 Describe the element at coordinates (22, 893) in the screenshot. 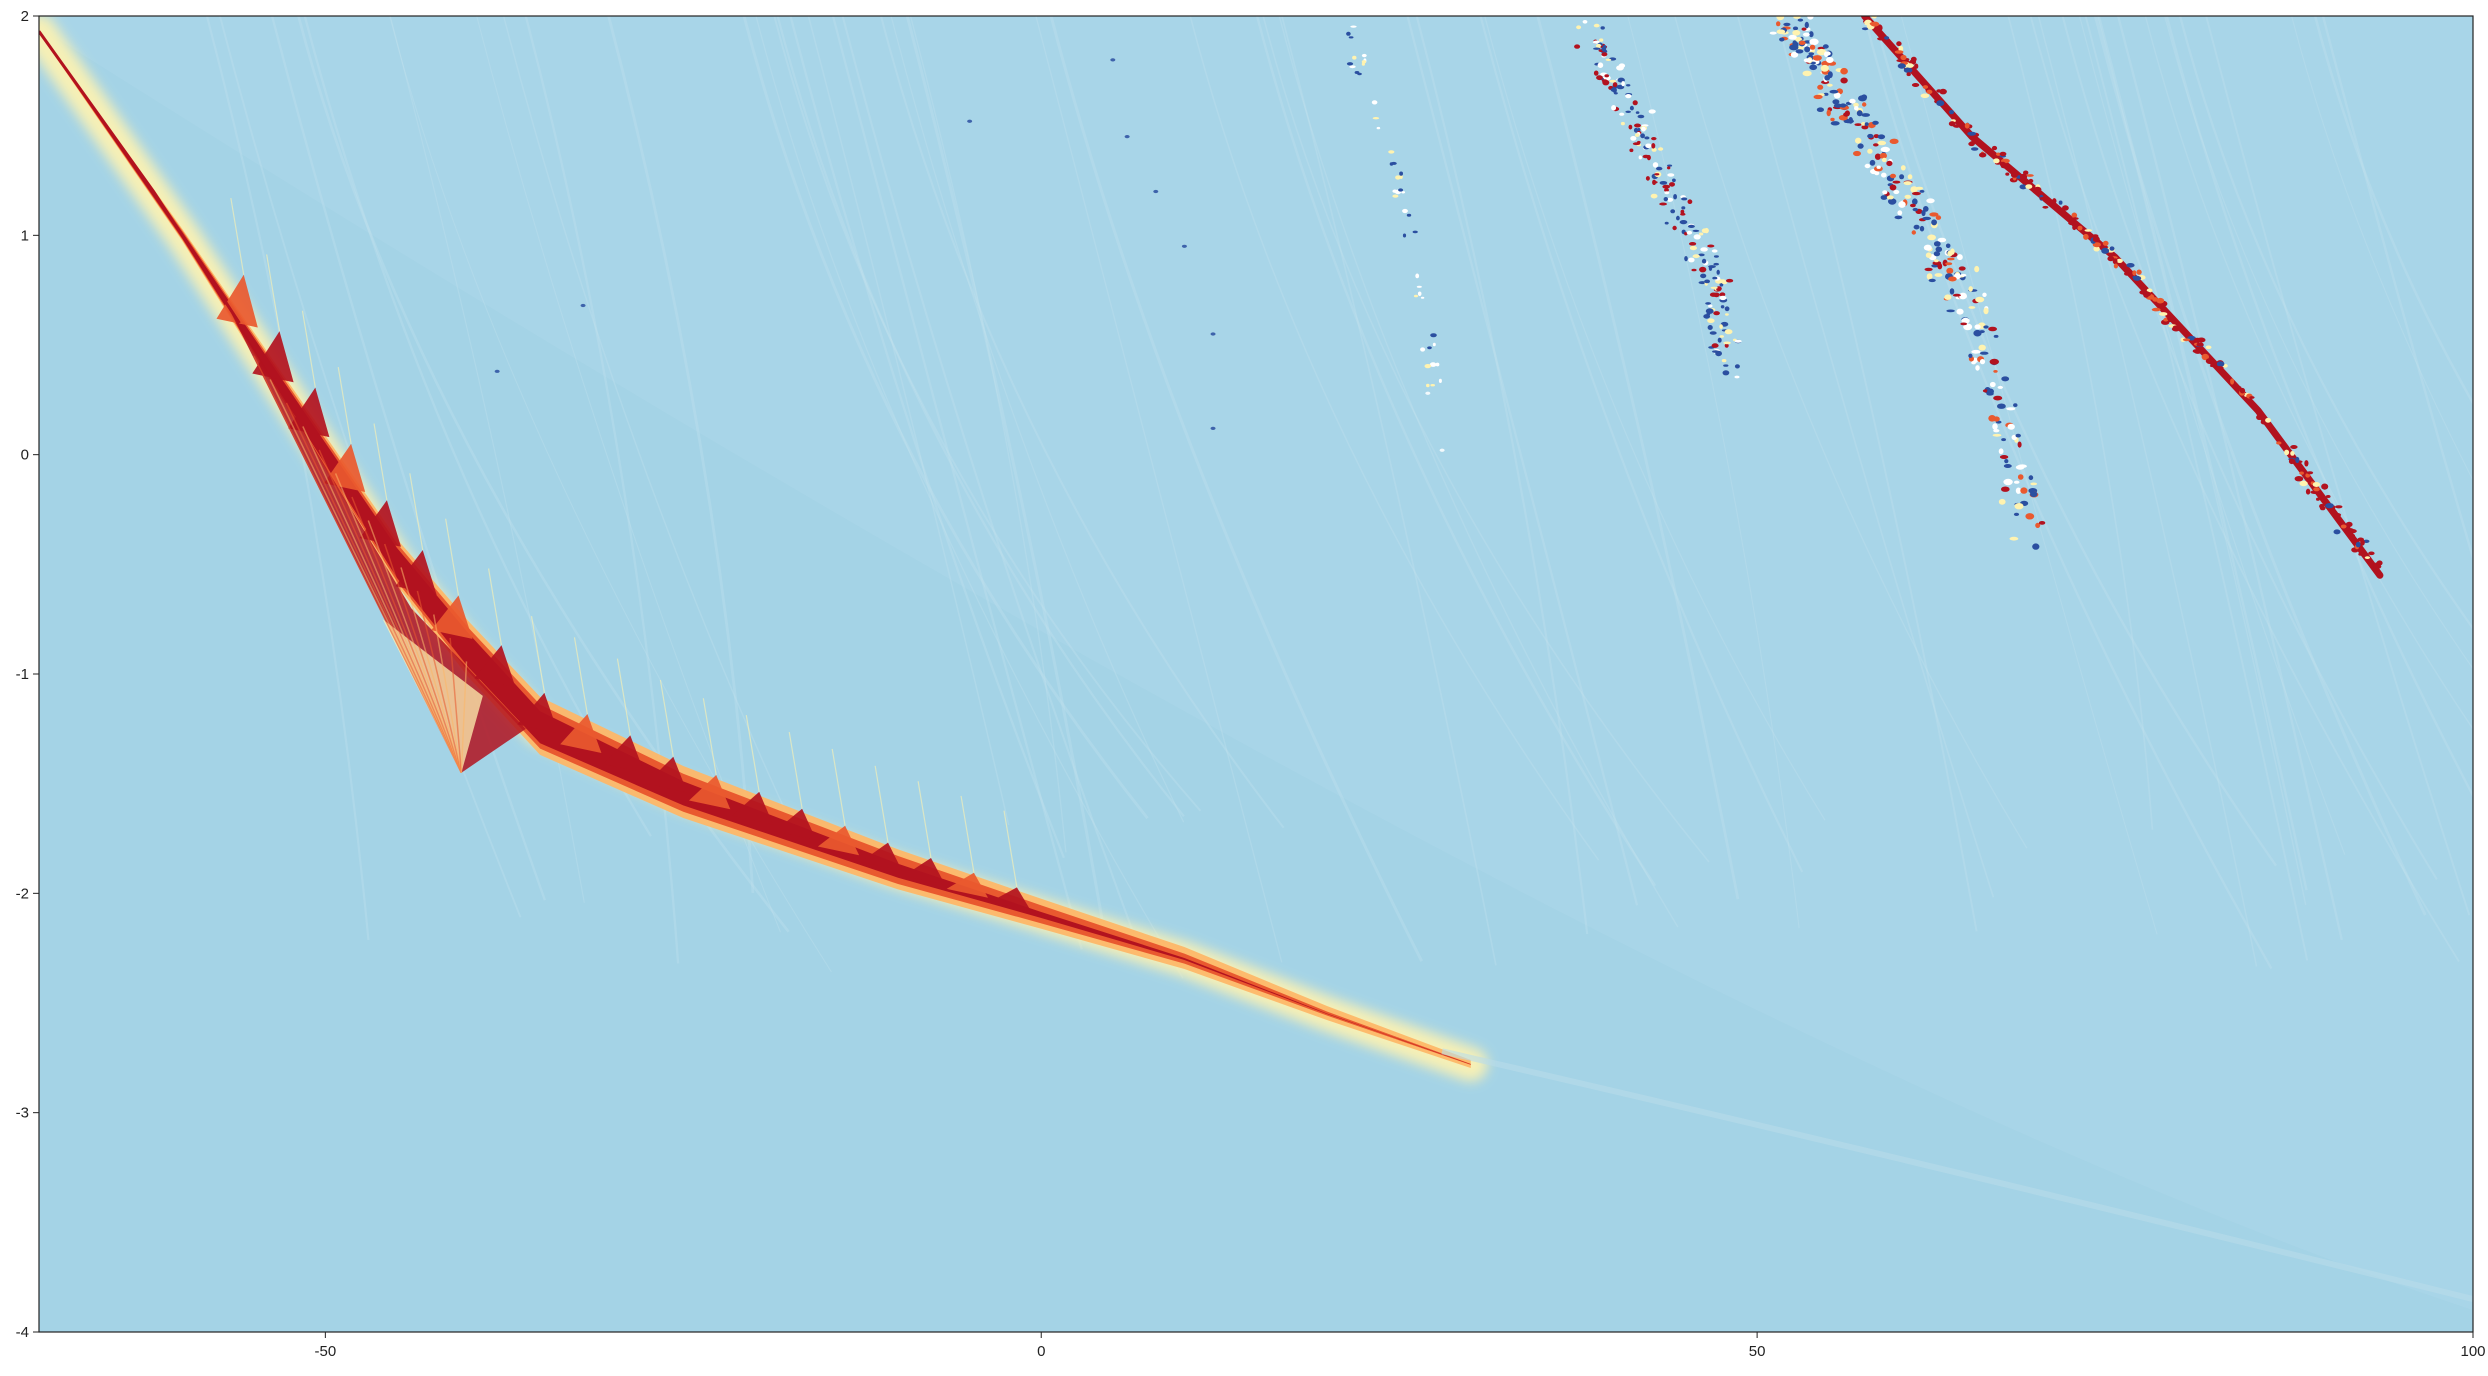

I see `y-tick-label: -2` at that location.